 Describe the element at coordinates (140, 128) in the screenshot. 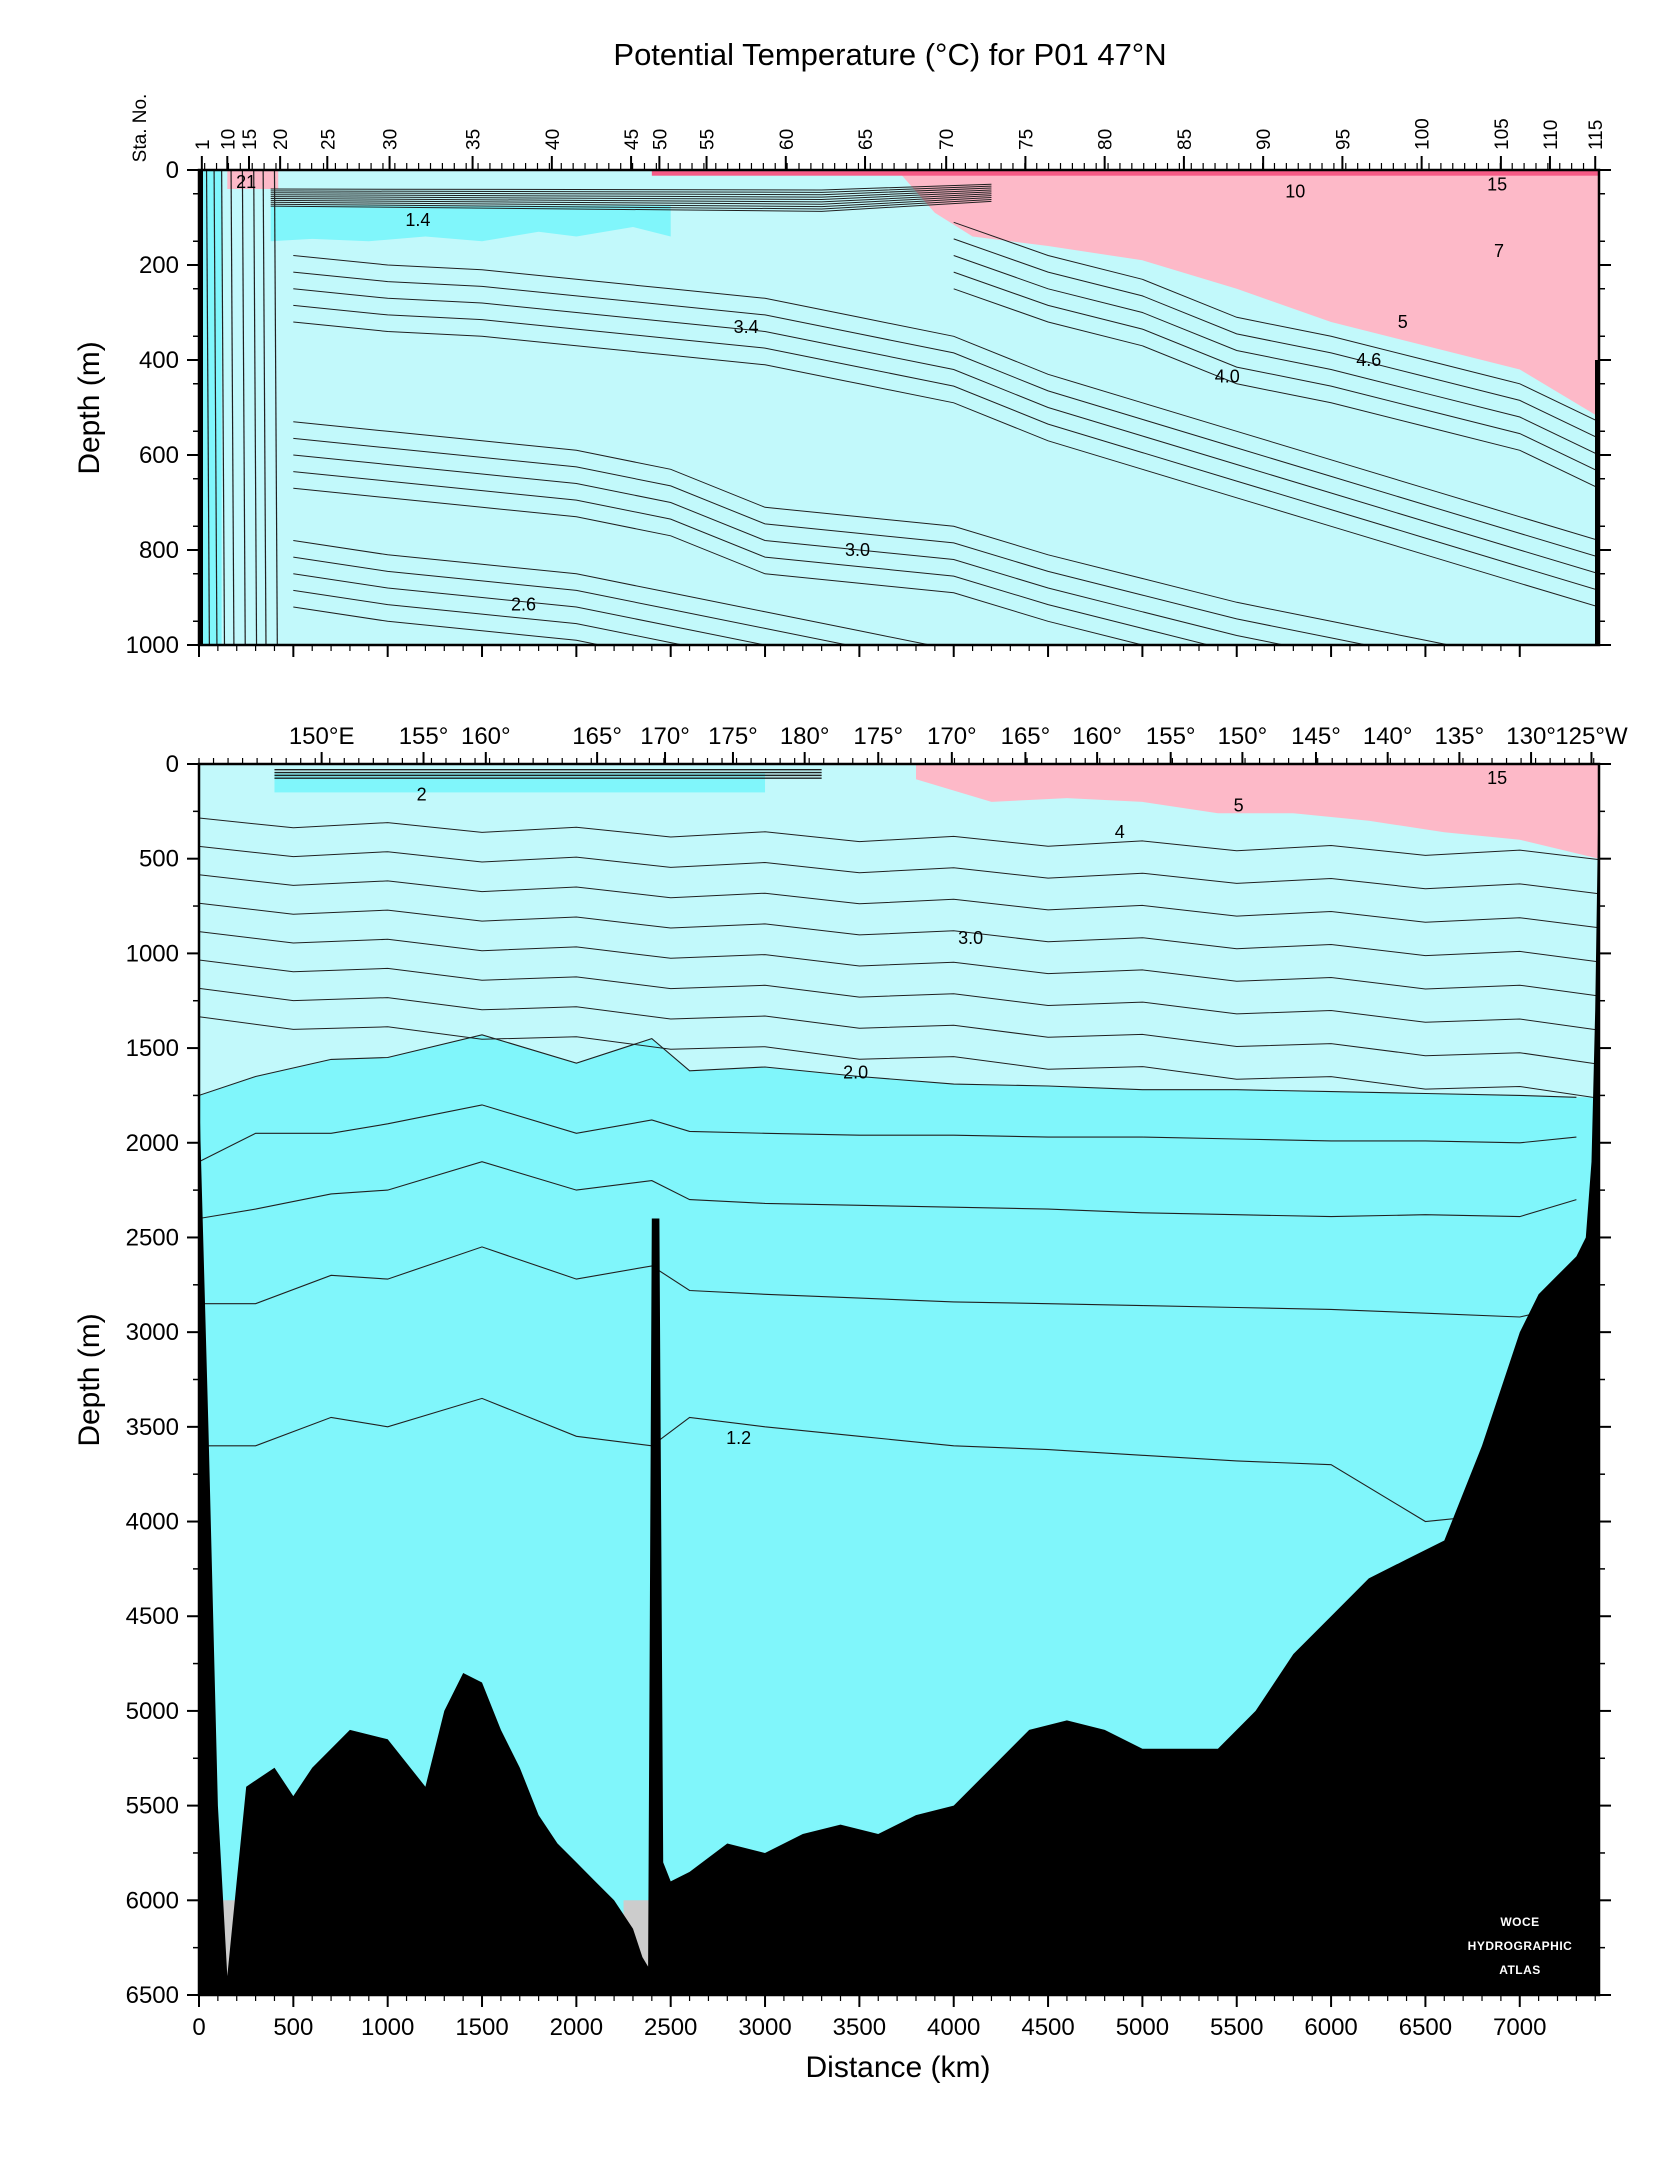

I see `station-axis-label: Sta. No.` at that location.